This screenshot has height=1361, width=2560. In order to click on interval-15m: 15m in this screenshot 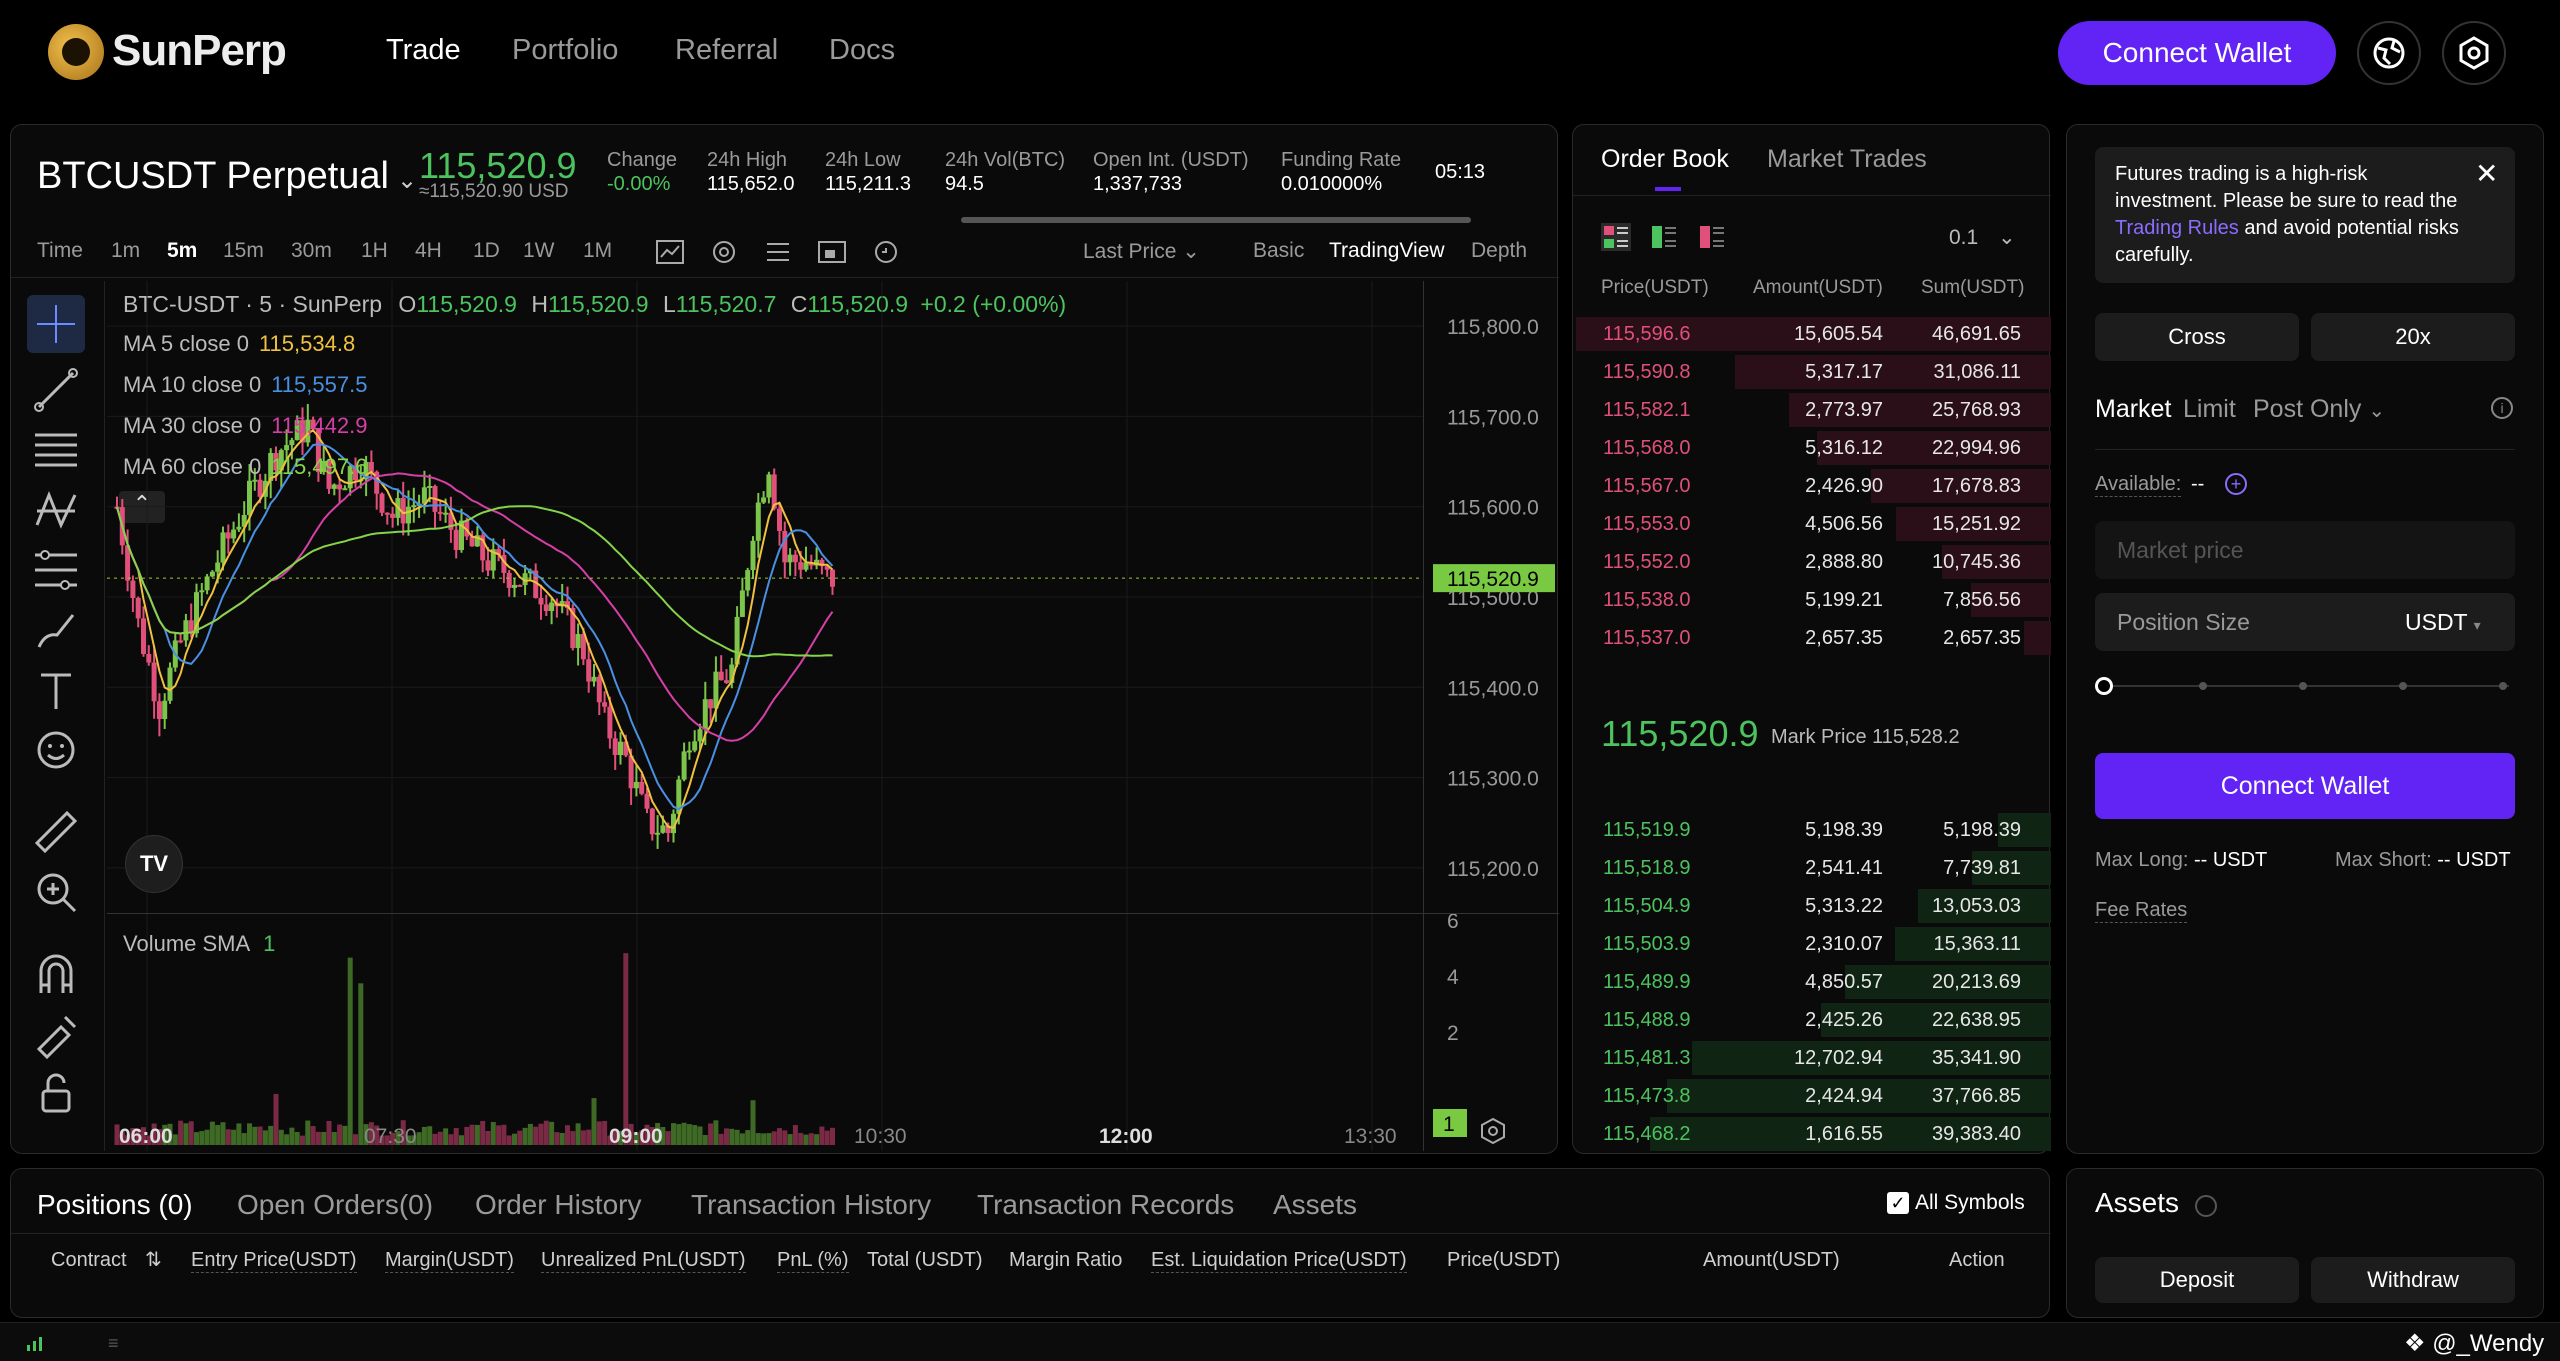, I will do `click(243, 250)`.